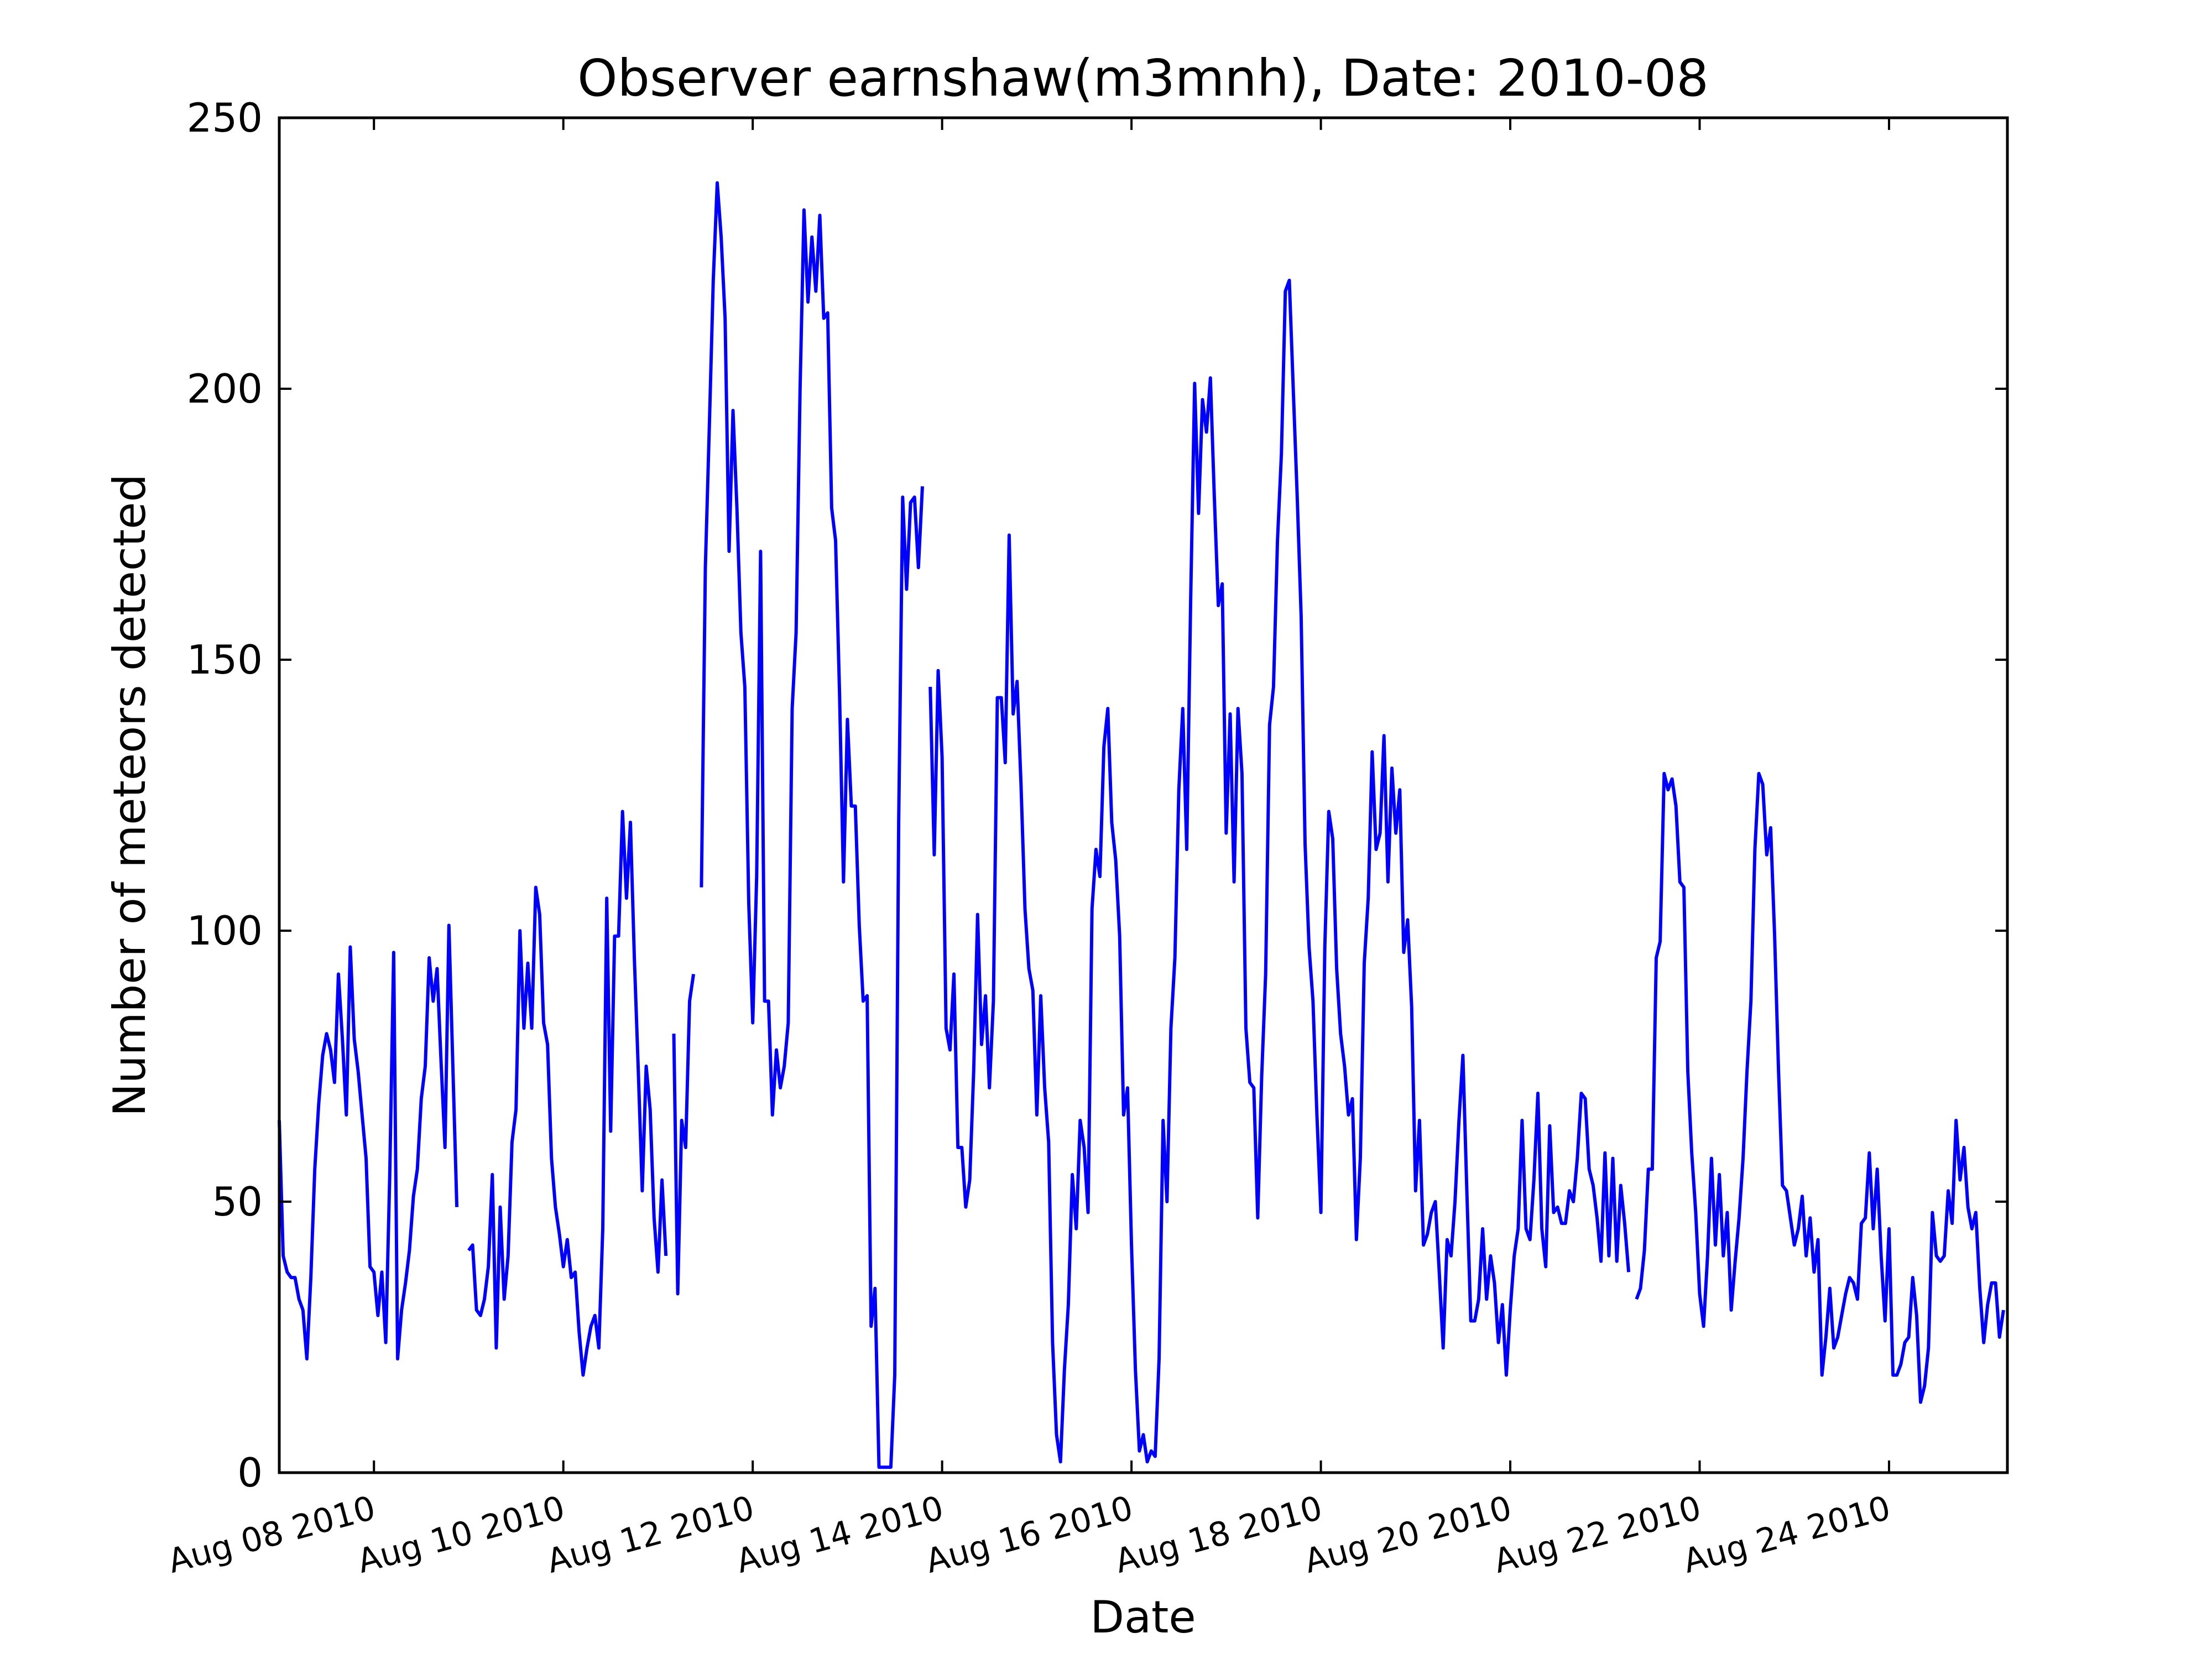 This screenshot has height=1659, width=2212. What do you see at coordinates (225, 931) in the screenshot?
I see `y-tick-label: 100` at bounding box center [225, 931].